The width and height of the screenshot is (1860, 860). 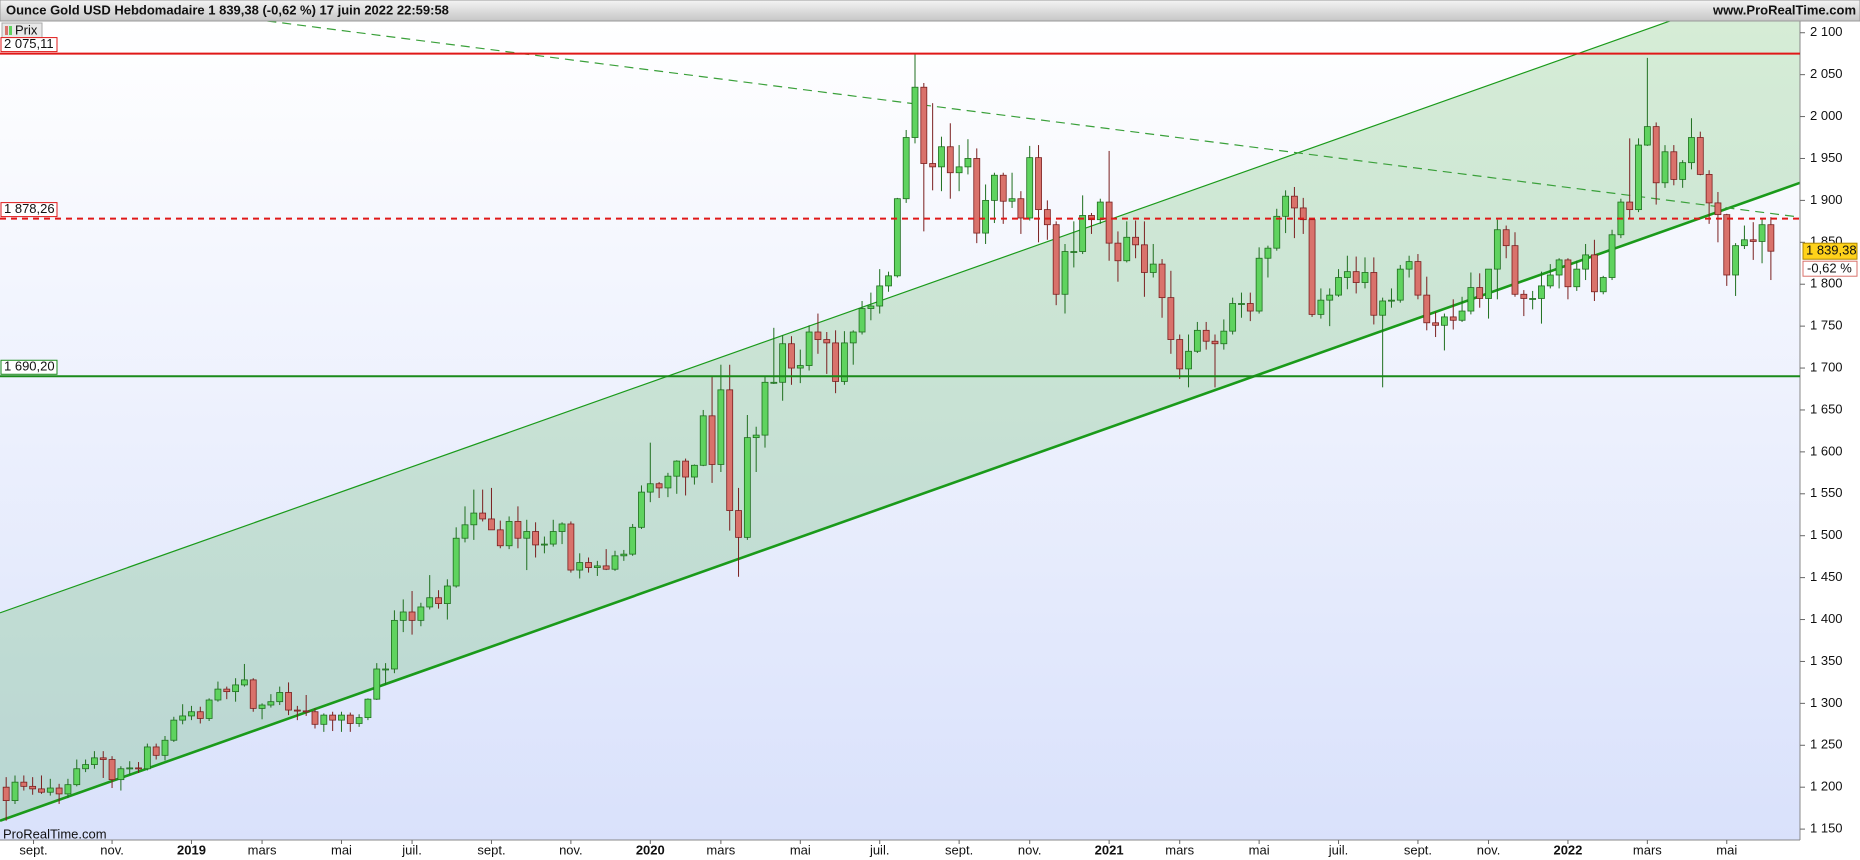 I want to click on legend-label: Prix, so click(x=26, y=29).